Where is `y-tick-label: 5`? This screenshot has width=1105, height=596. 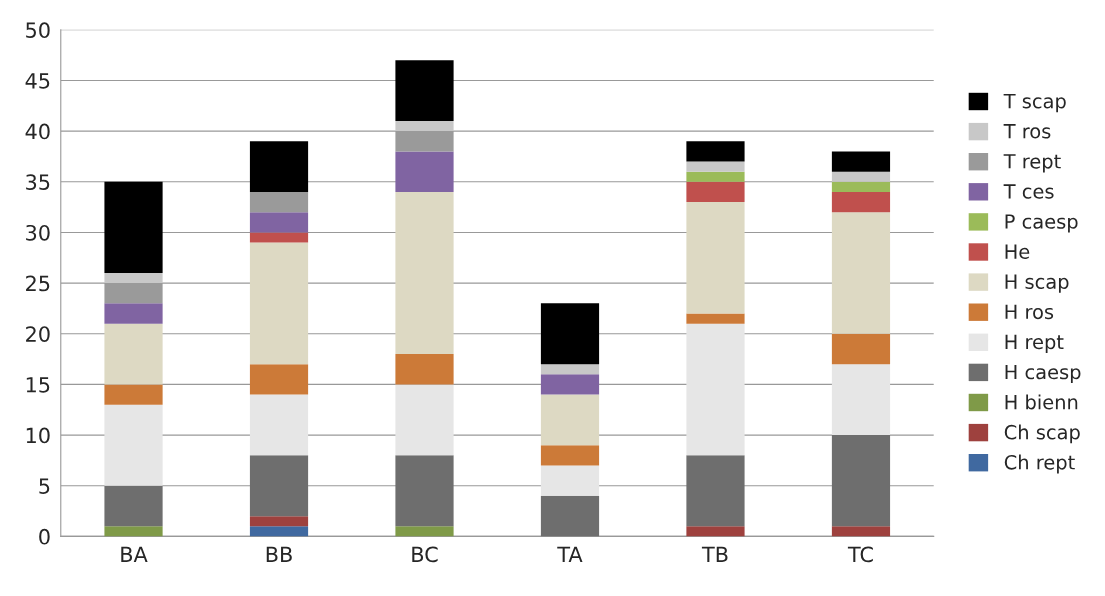
y-tick-label: 5 is located at coordinates (44, 486).